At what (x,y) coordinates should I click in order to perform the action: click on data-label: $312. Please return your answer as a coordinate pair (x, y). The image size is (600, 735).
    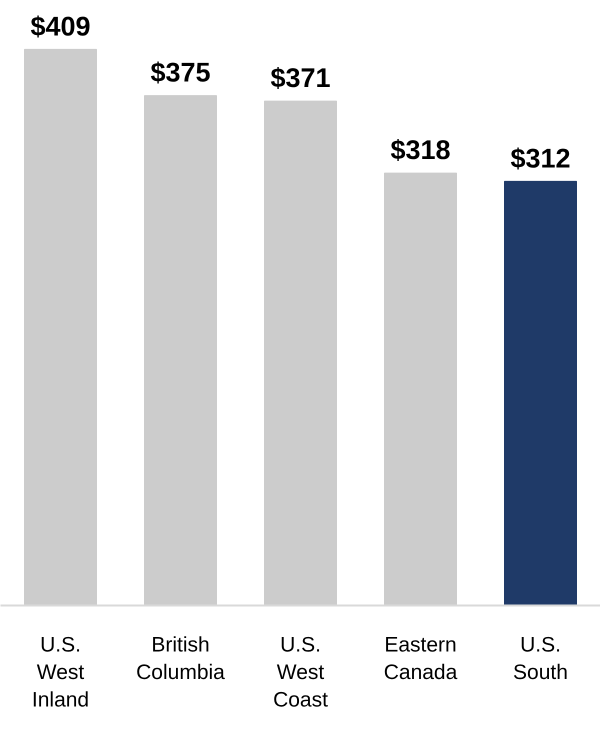
    Looking at the image, I should click on (540, 158).